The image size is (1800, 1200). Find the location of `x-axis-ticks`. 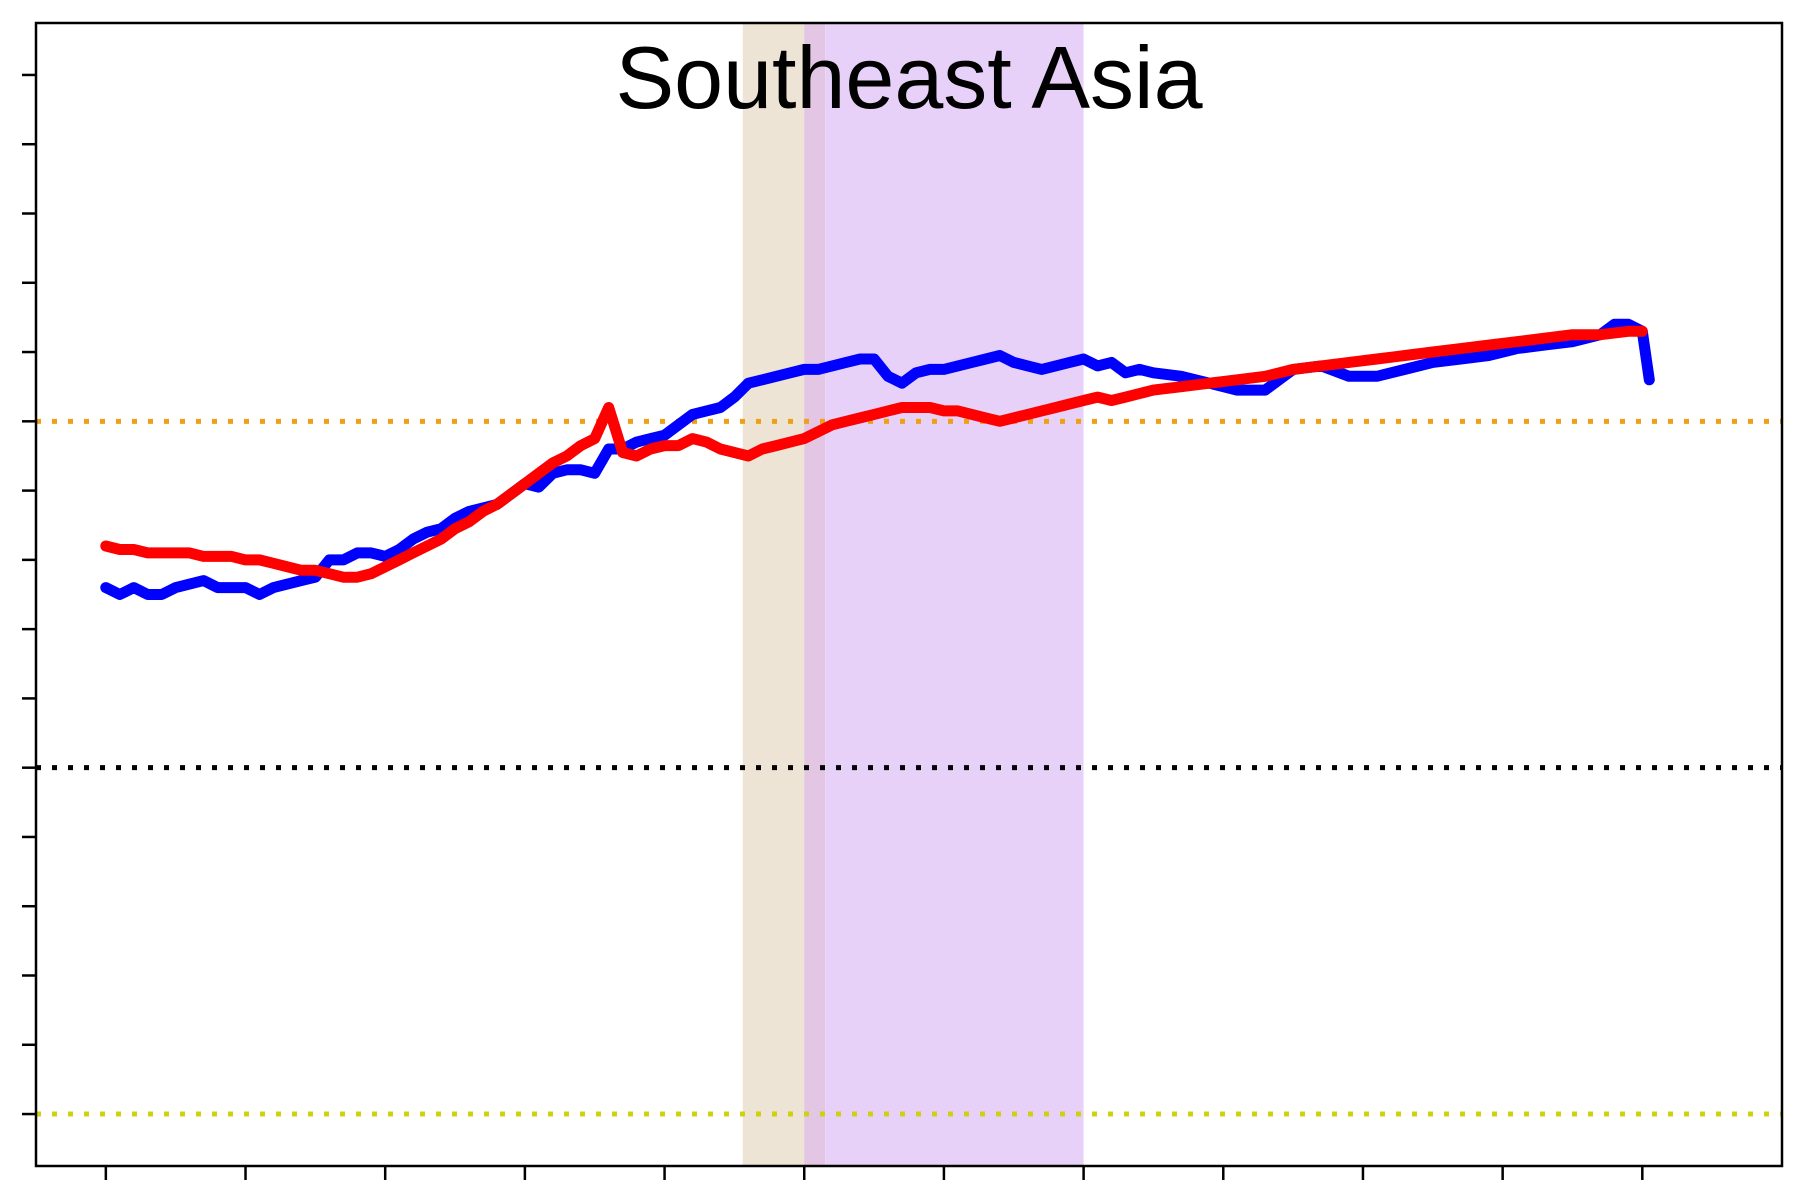

x-axis-ticks is located at coordinates (874, 1173).